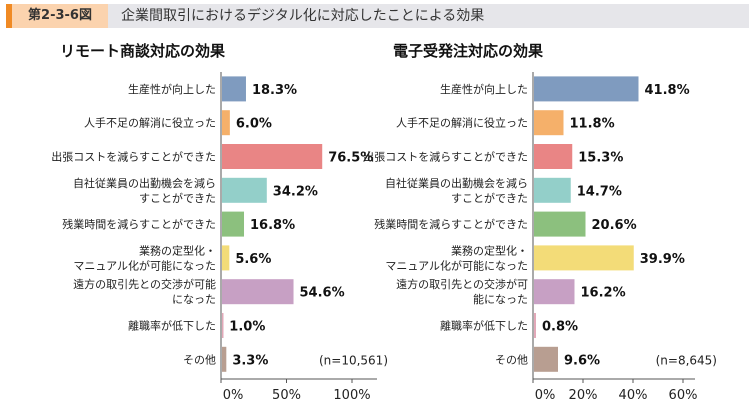 The width and height of the screenshot is (749, 407). I want to click on data-label: 14.7%, so click(599, 191).